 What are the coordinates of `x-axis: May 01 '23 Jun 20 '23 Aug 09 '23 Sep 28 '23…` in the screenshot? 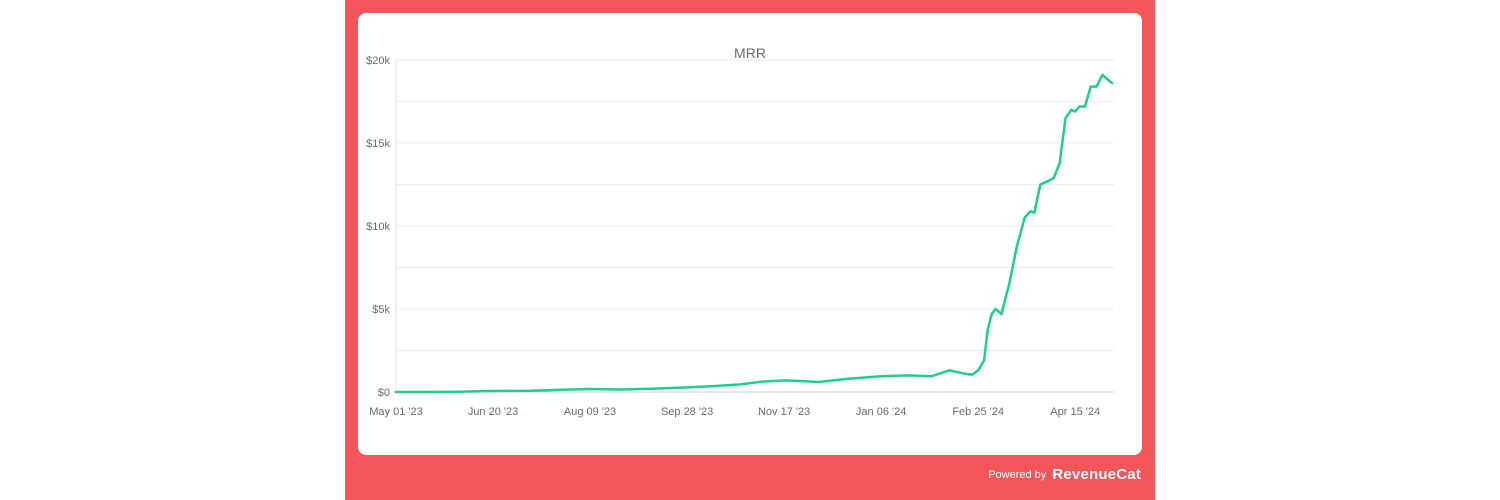 It's located at (734, 412).